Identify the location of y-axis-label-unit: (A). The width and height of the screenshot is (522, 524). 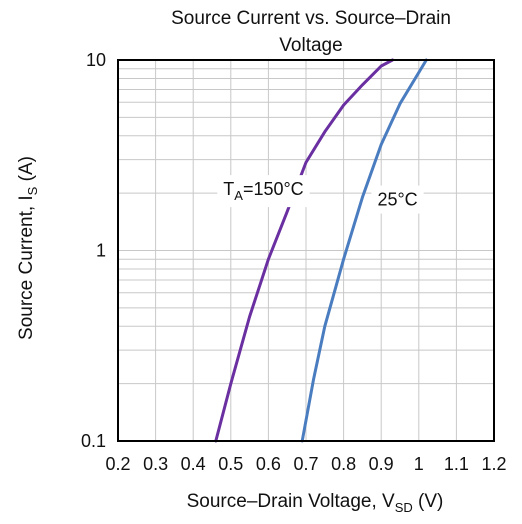
(26, 171).